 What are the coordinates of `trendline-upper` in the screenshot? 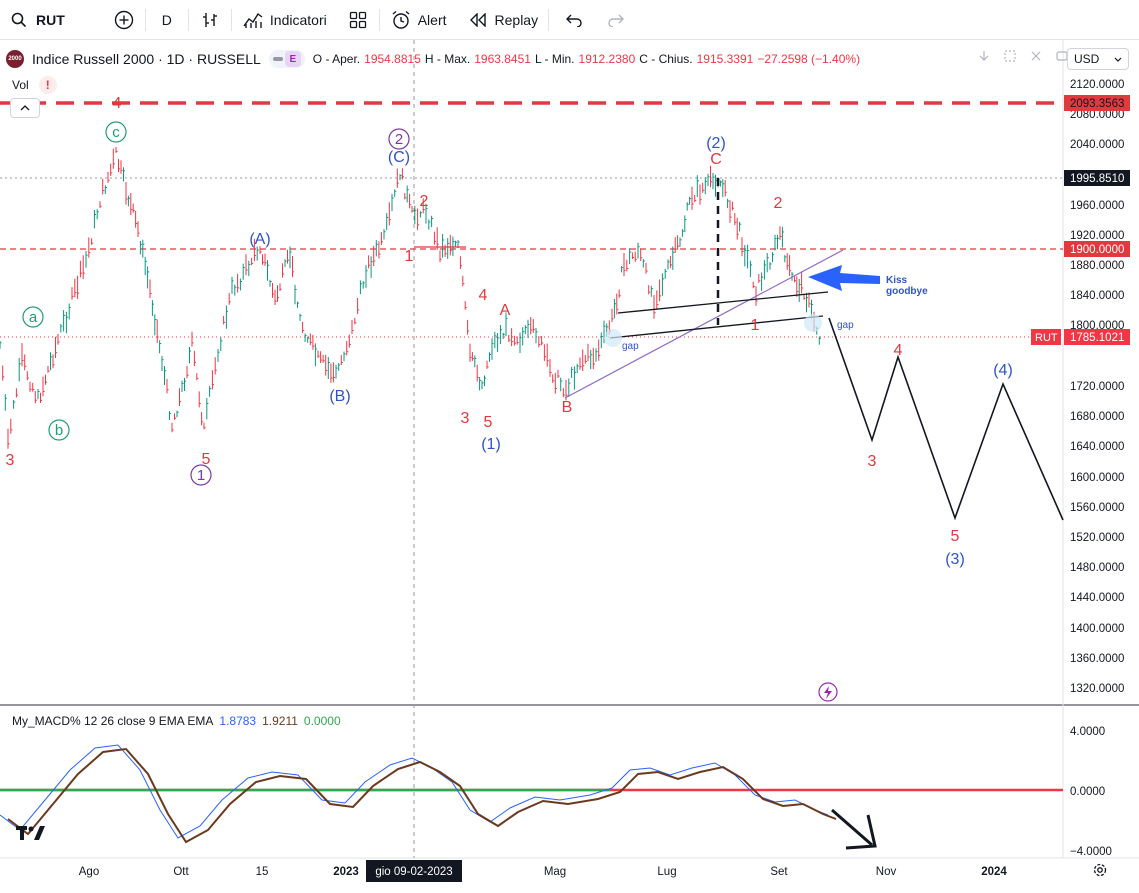 It's located at (723, 302).